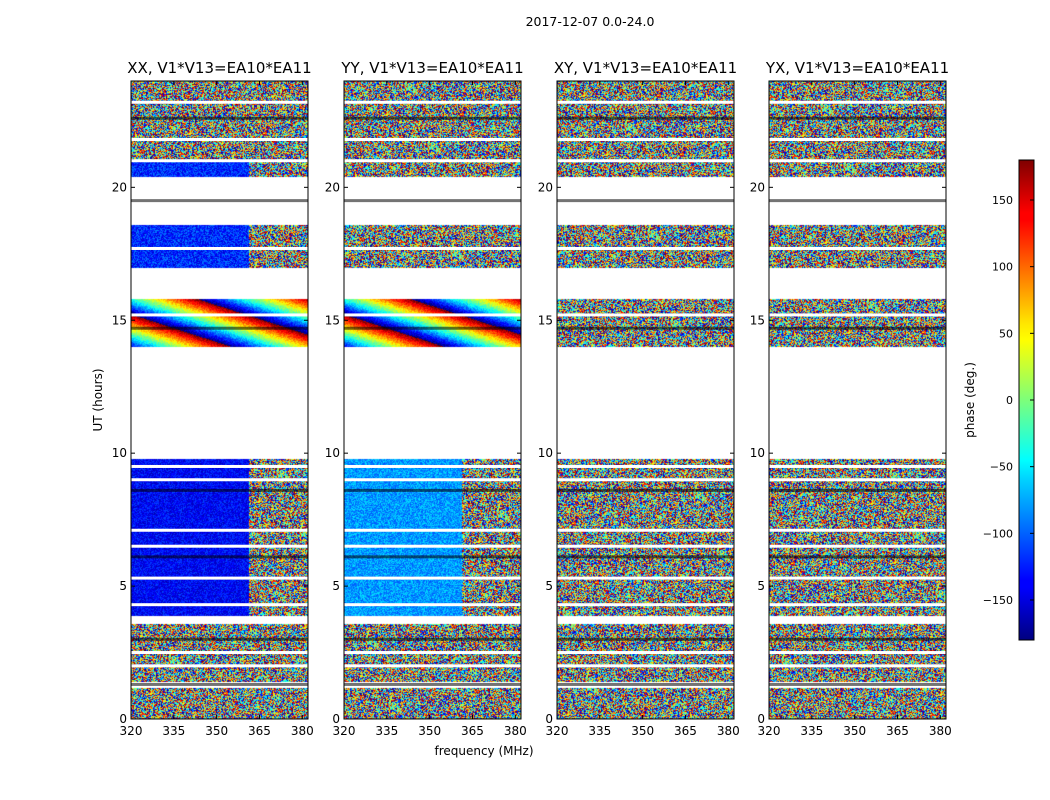 The height and width of the screenshot is (800, 1050). What do you see at coordinates (219, 68) in the screenshot?
I see `panel-title: XX, V1*V13=EA10*EA11` at bounding box center [219, 68].